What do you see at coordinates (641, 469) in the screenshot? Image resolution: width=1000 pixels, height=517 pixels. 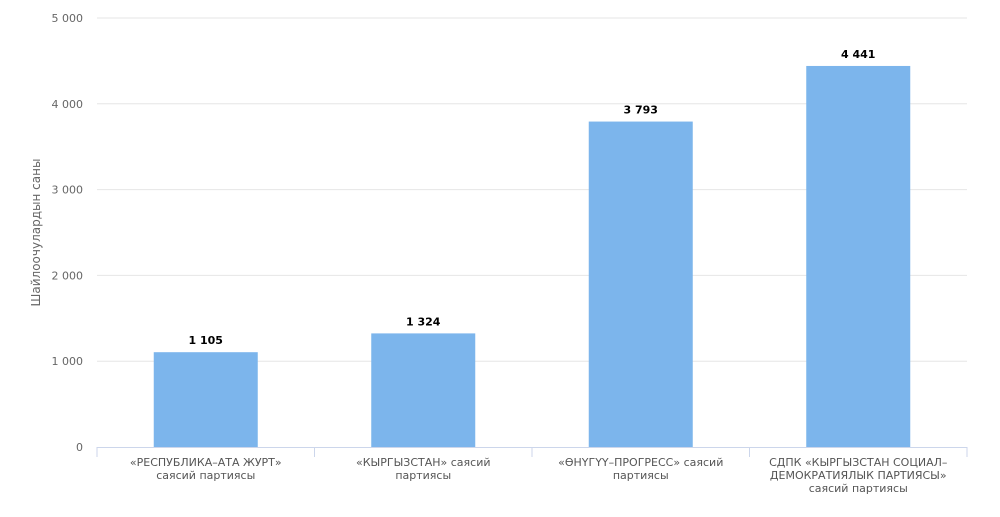 I see `x-tick-label: «ӨНҮГҮҮ–ПРОГРЕСС» саясий партиясы` at bounding box center [641, 469].